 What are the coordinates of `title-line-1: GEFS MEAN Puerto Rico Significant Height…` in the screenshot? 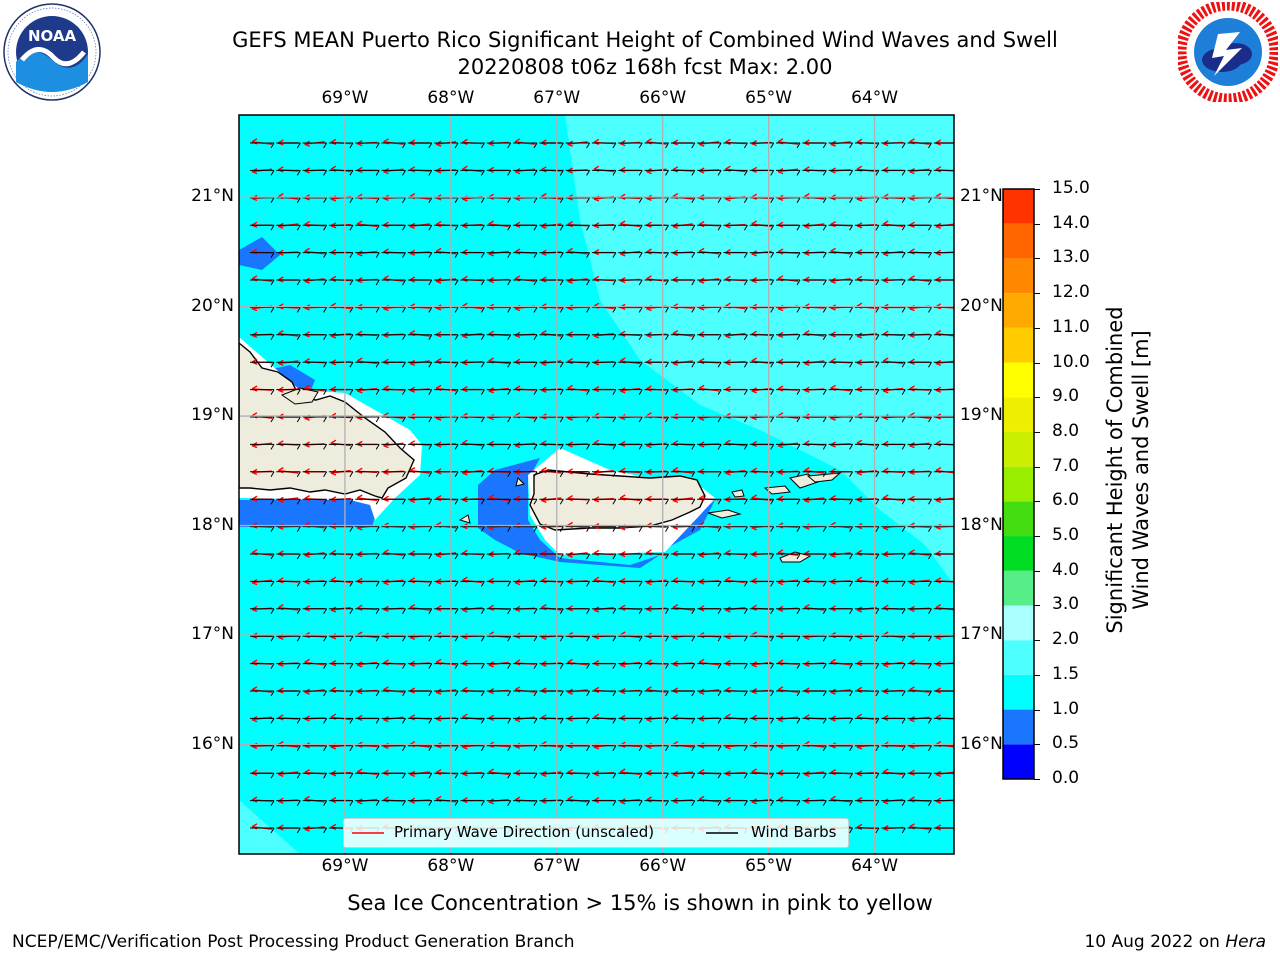 It's located at (645, 40).